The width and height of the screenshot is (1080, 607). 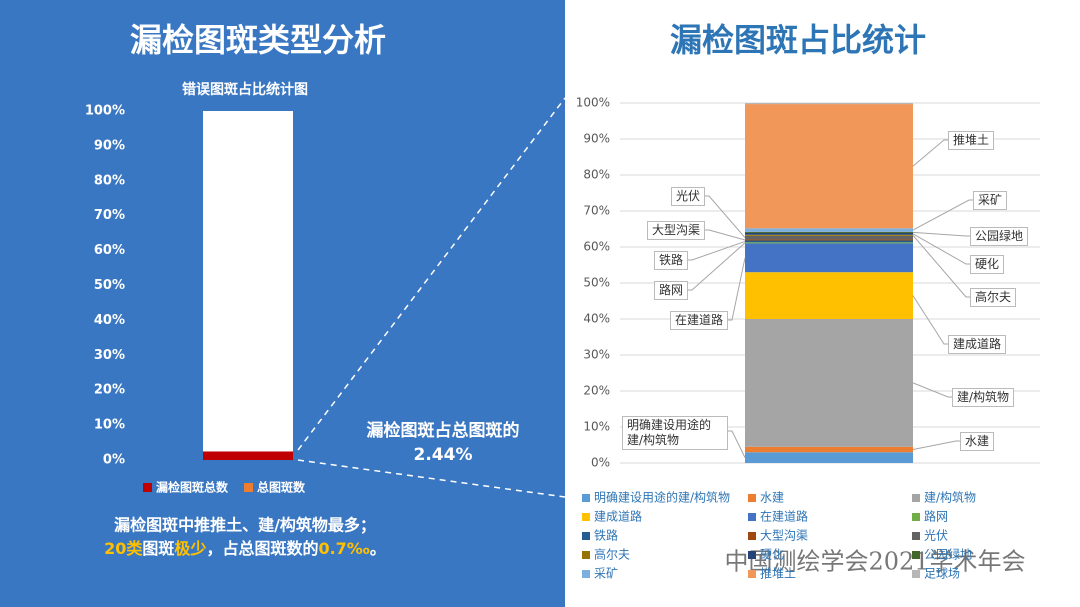 What do you see at coordinates (874, 562) in the screenshot?
I see `watermark: 中国测绘学会2021学术年会` at bounding box center [874, 562].